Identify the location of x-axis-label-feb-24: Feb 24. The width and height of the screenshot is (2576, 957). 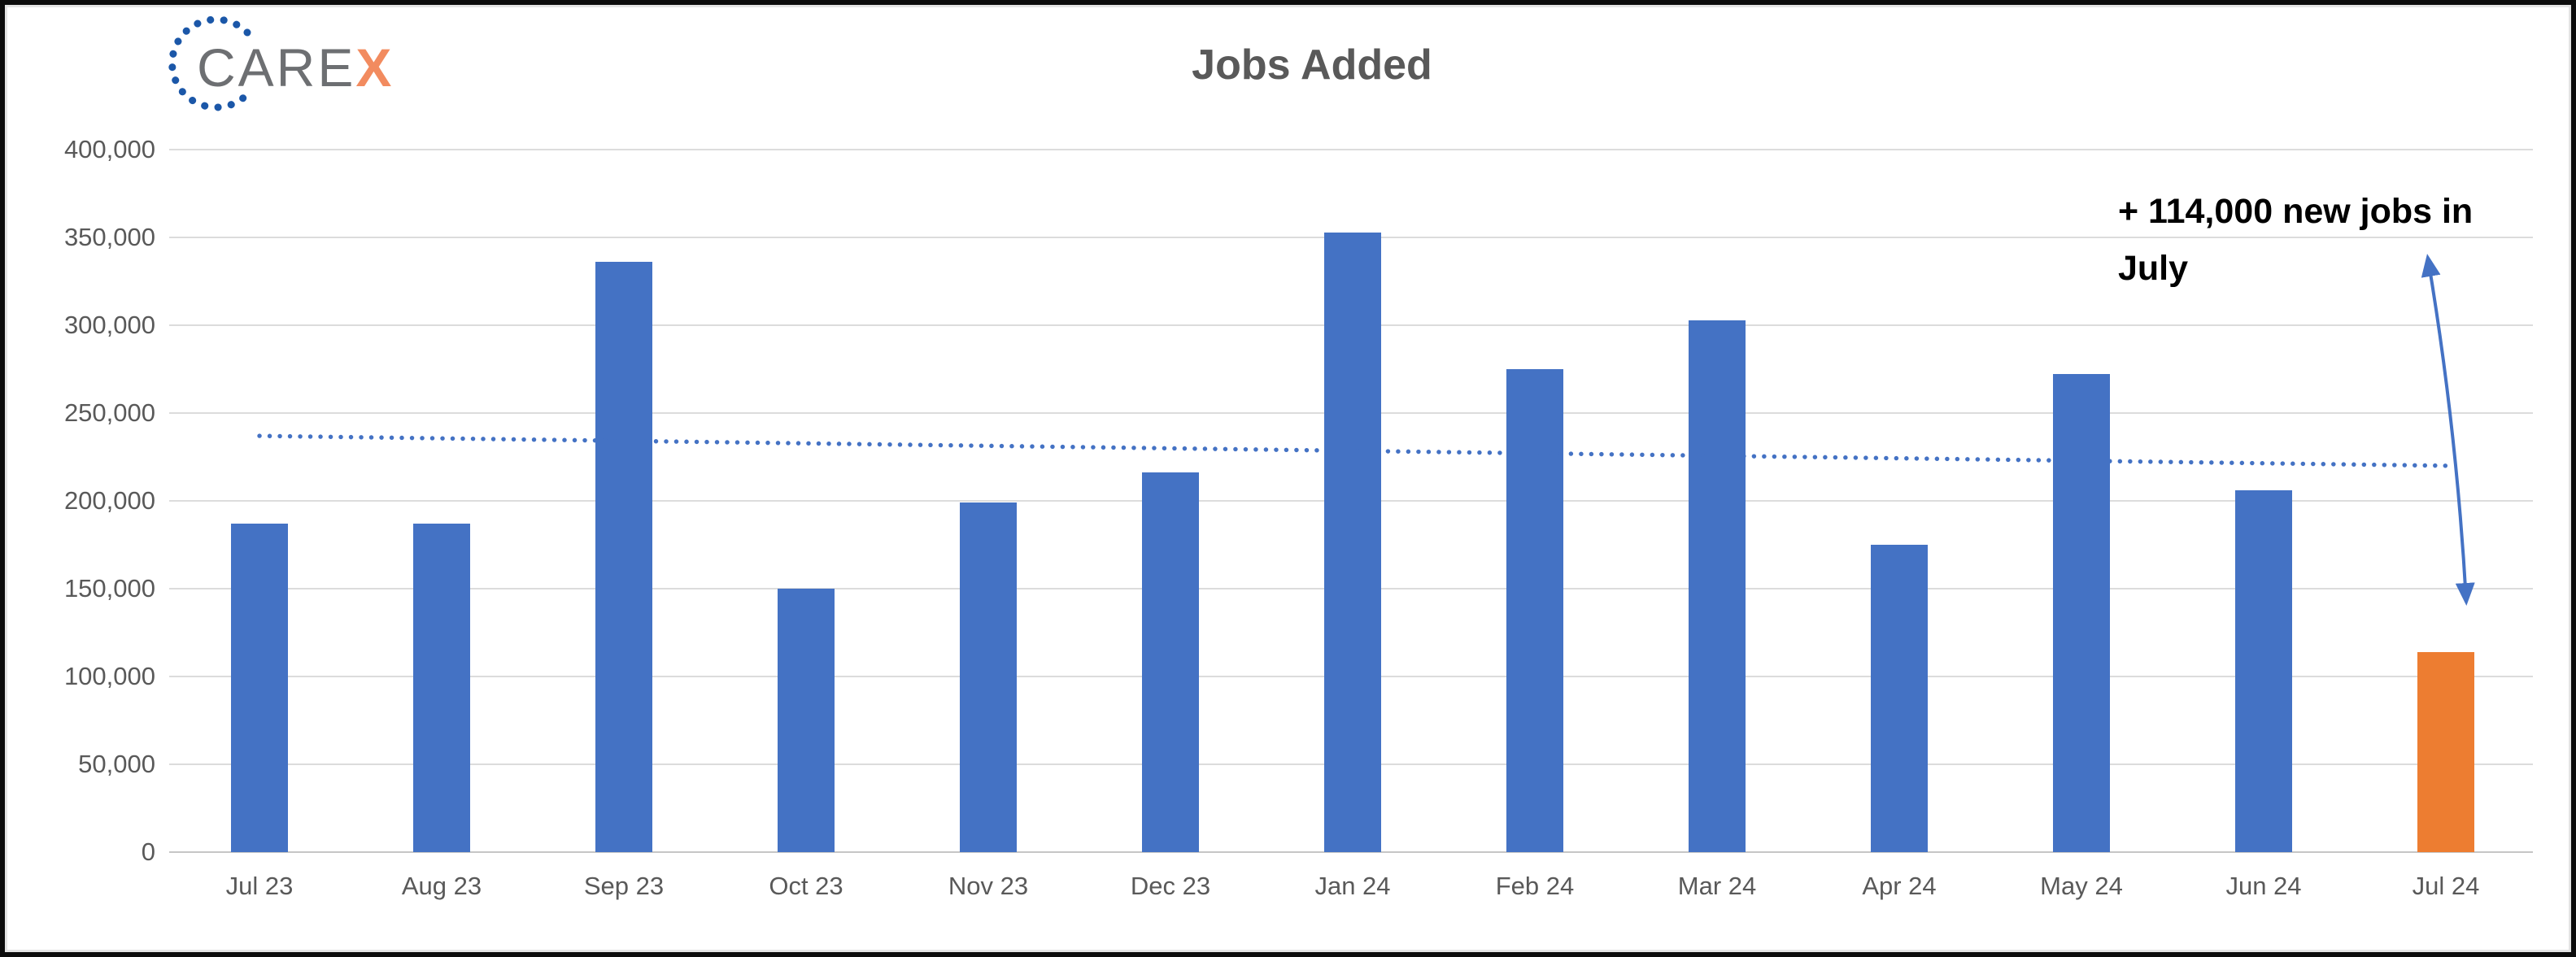
(1535, 886).